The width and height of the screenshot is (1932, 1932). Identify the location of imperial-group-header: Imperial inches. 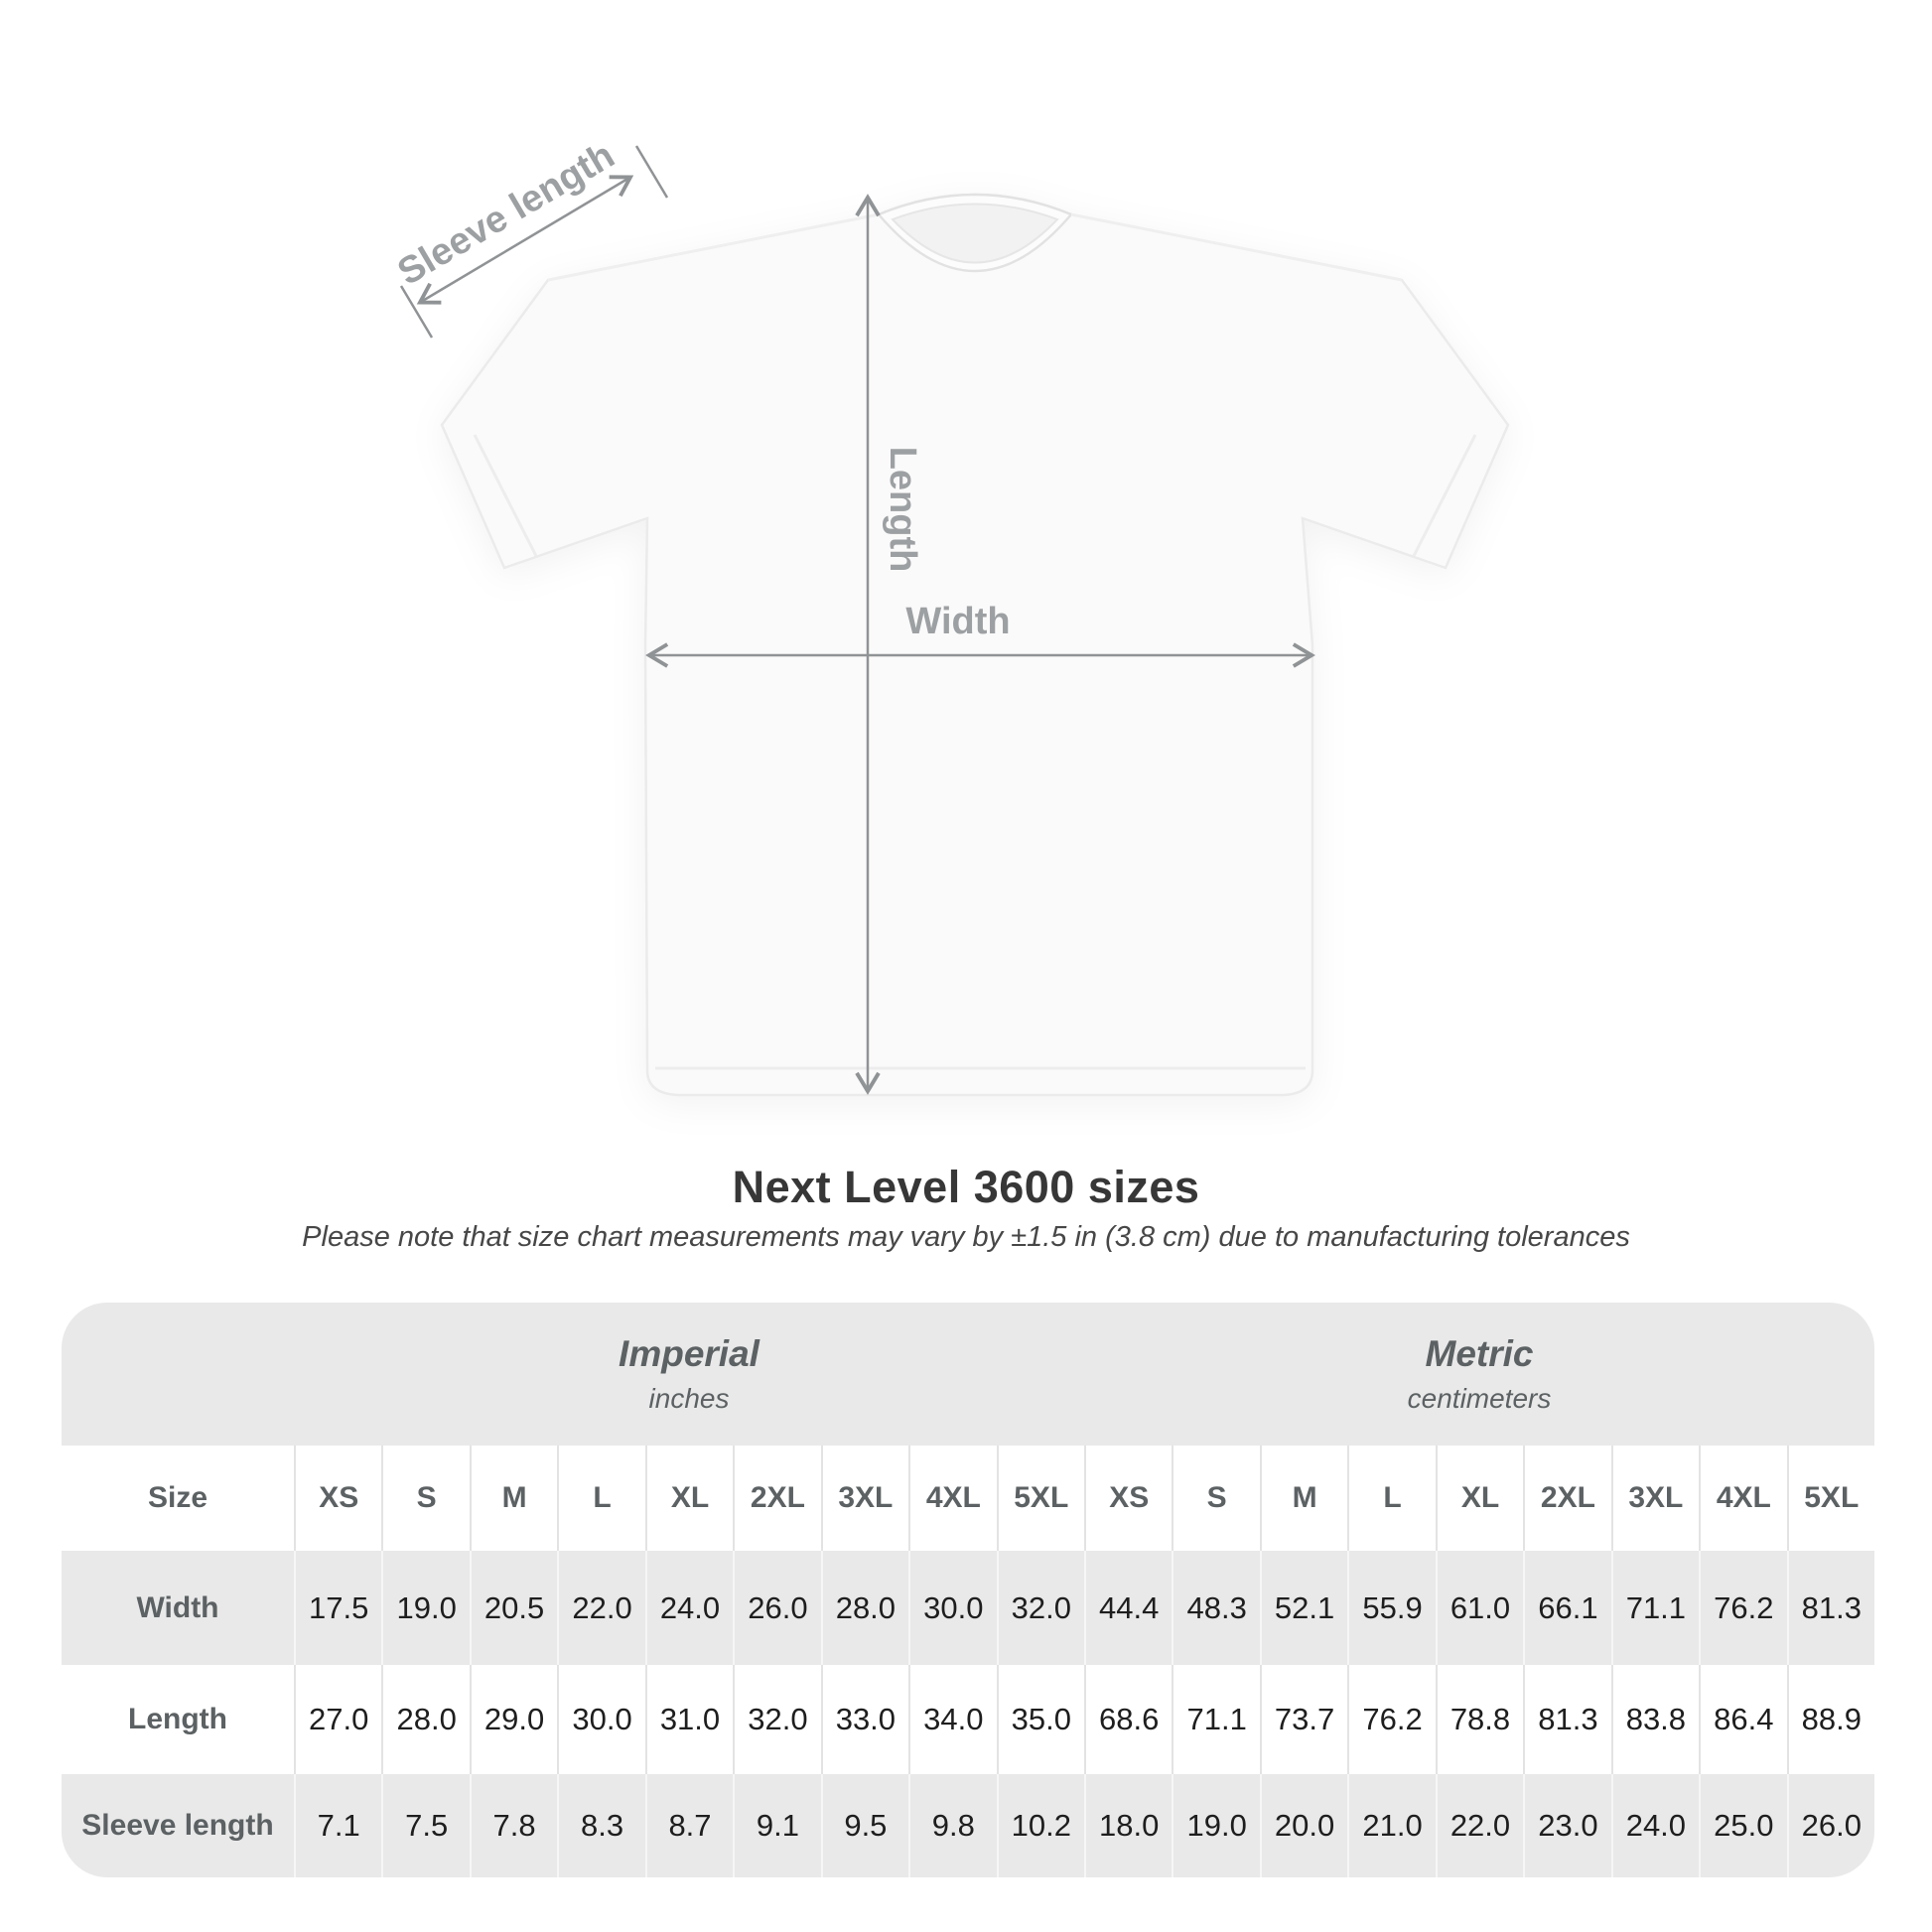
(689, 1374).